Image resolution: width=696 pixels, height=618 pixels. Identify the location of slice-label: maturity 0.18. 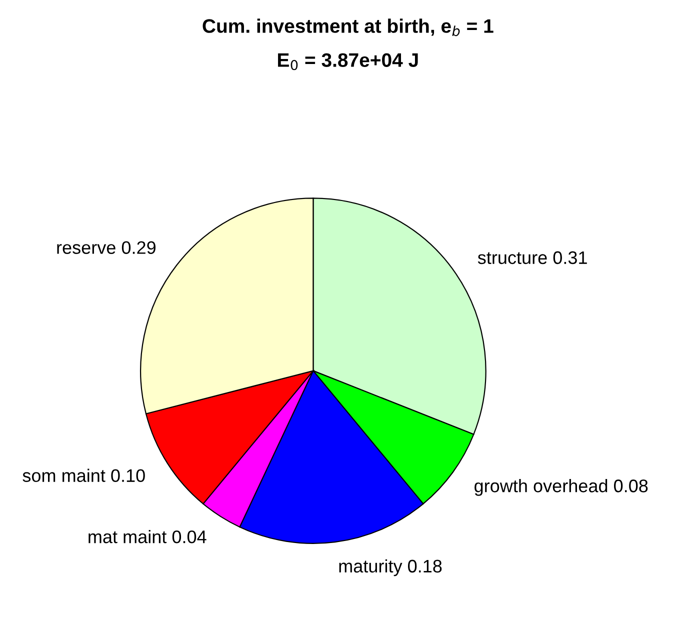
(390, 567).